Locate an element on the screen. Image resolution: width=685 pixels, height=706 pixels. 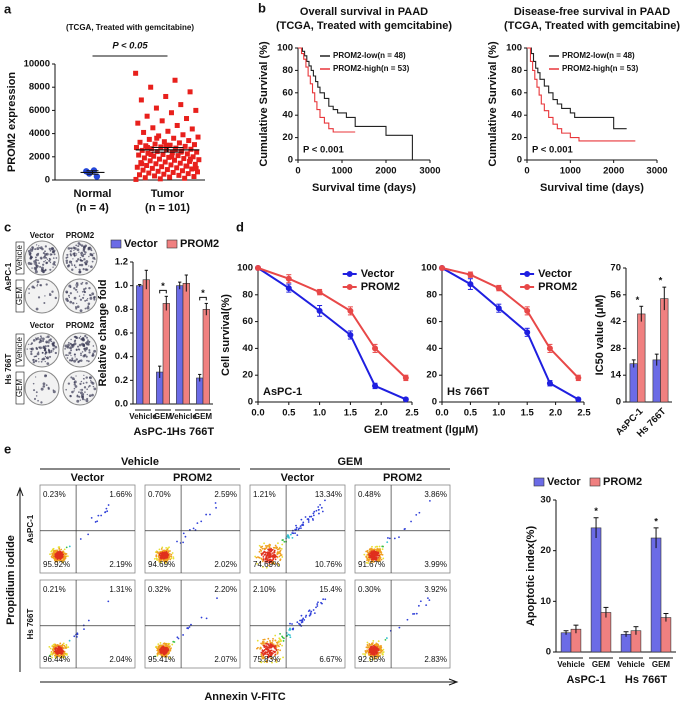
cell-line-label: Hs 766T is located at coordinates (8, 369).